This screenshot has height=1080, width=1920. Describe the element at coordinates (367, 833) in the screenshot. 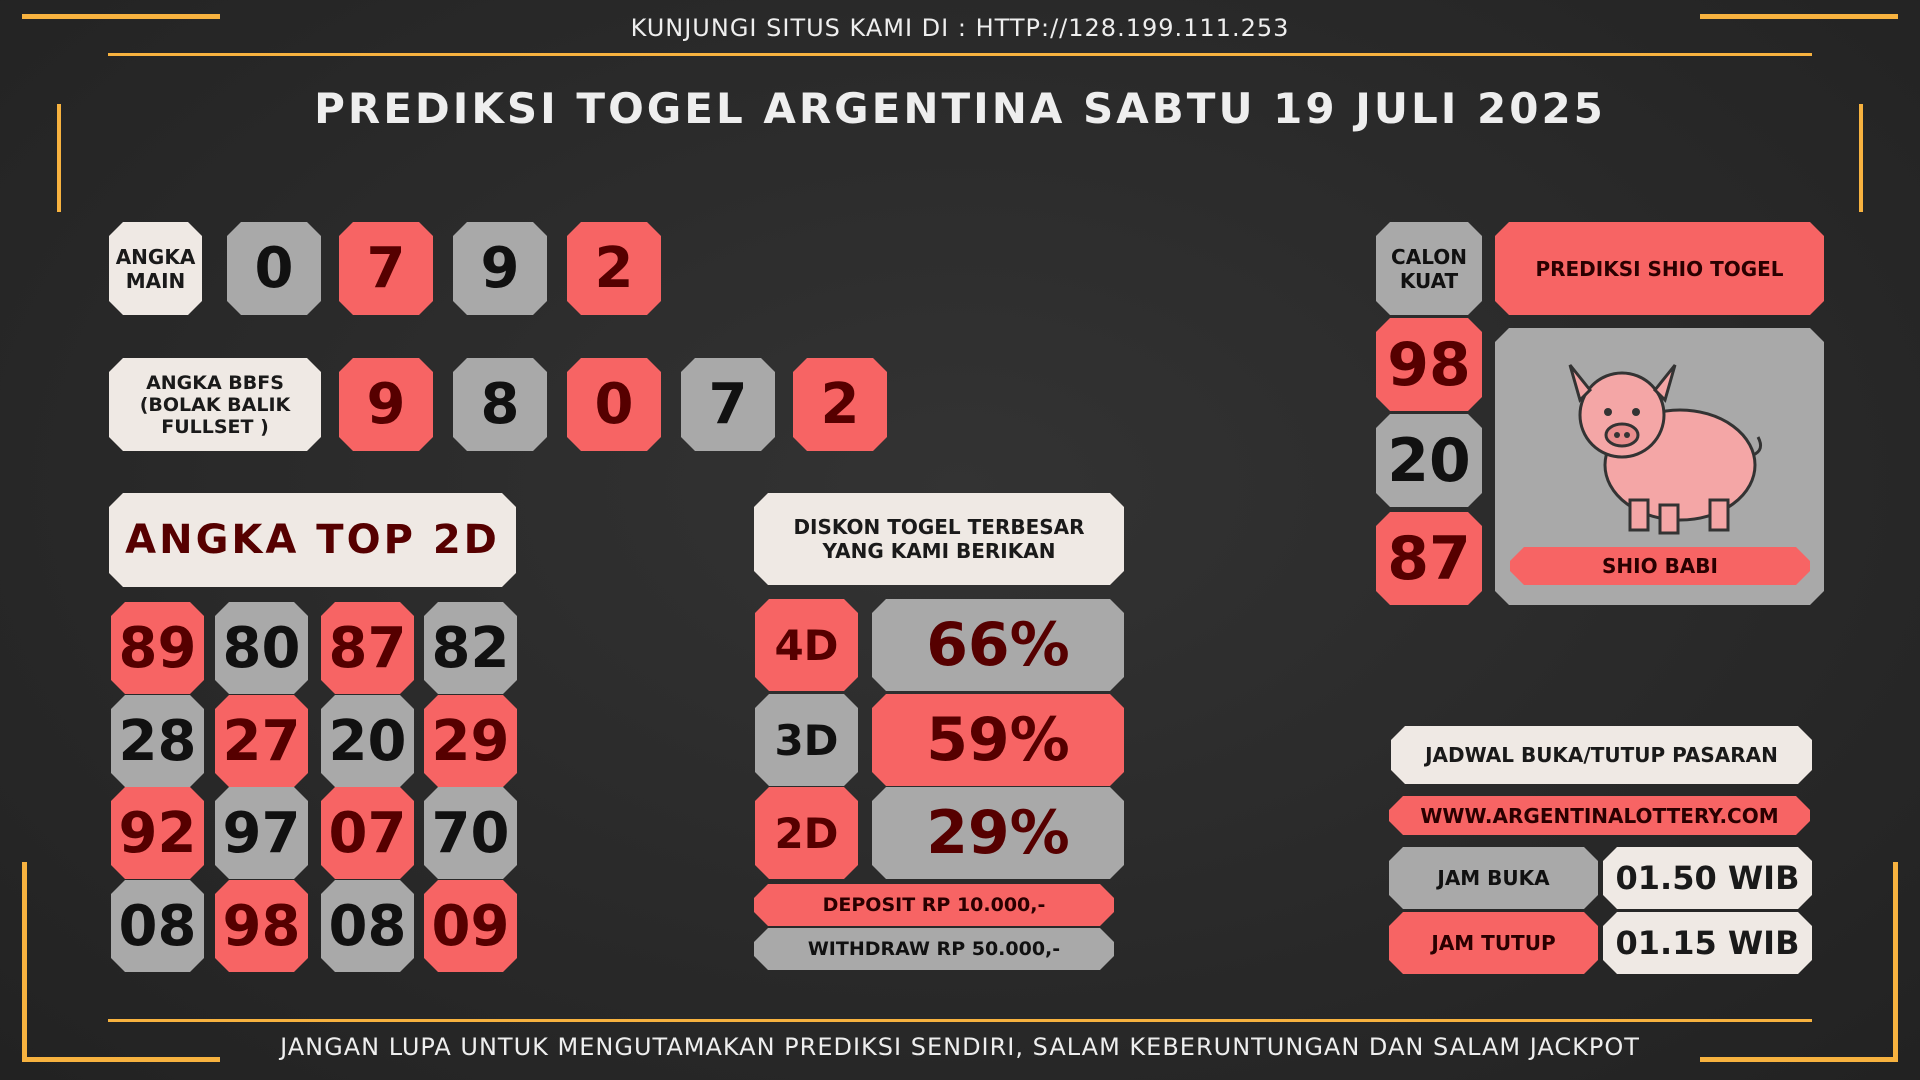

I see `number-cell: 07` at that location.